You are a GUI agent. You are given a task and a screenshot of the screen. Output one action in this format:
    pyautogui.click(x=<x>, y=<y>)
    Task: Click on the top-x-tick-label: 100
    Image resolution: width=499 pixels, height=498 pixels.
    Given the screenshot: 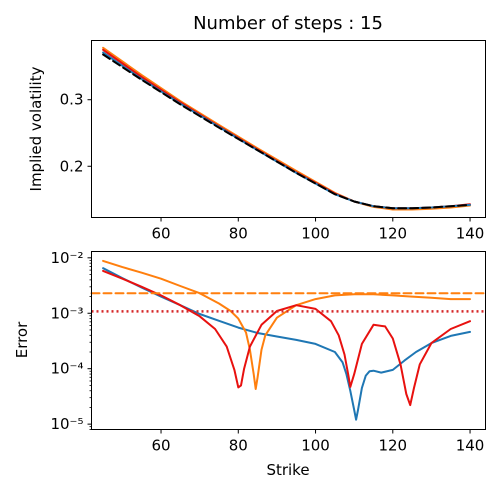 What is the action you would take?
    pyautogui.click(x=315, y=234)
    